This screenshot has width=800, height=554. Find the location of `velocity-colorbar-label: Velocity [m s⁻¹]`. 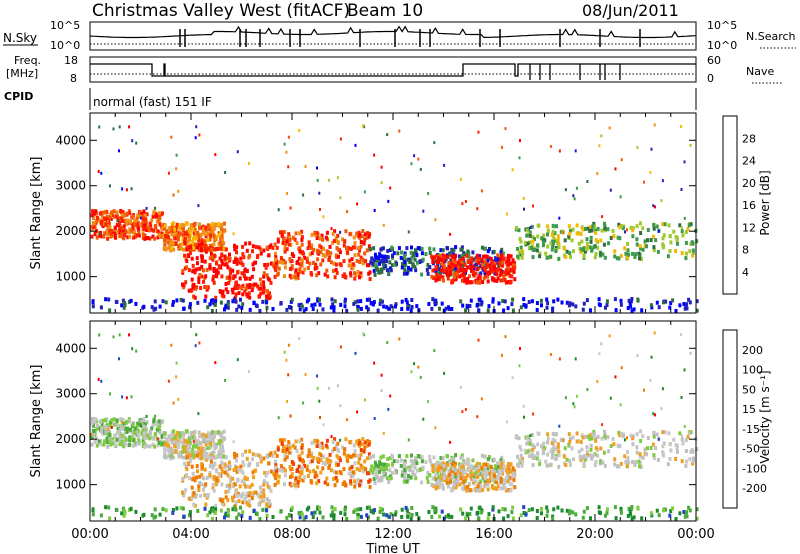

velocity-colorbar-label: Velocity [m s⁻¹] is located at coordinates (765, 416).